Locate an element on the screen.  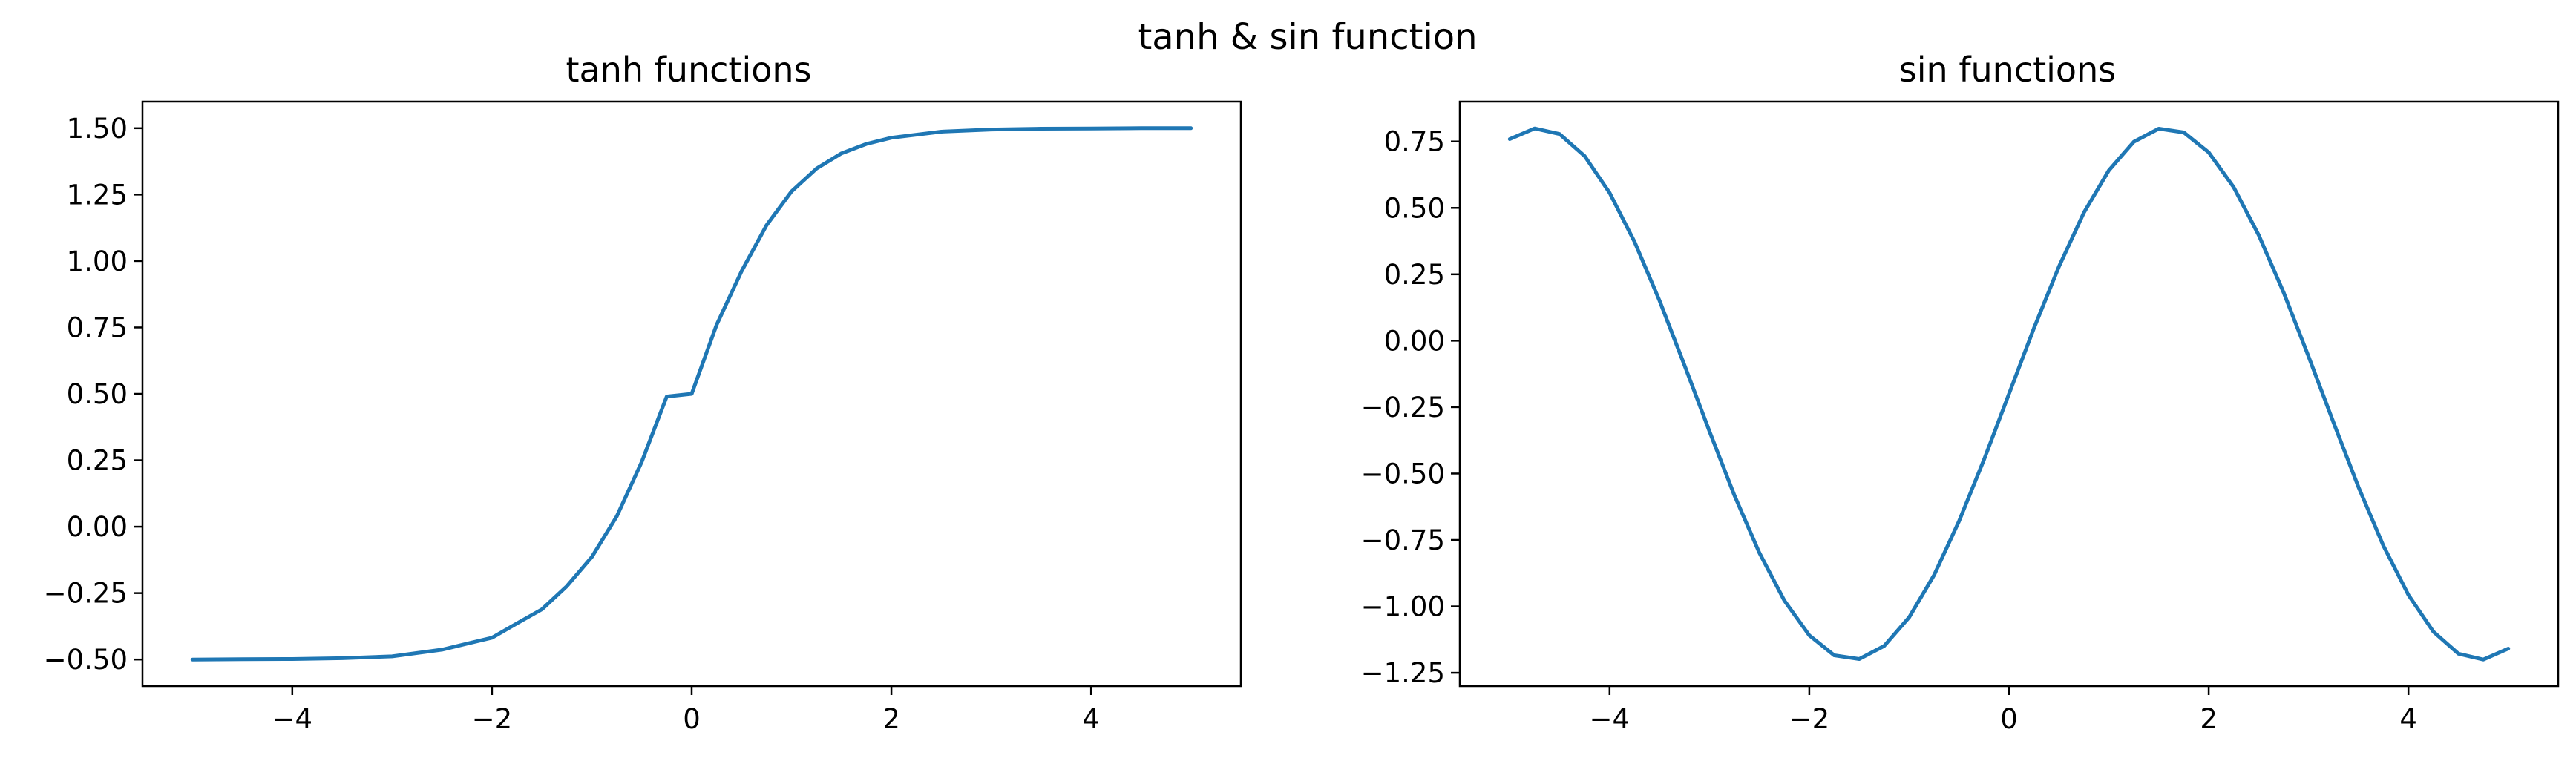
tanh-y-tick-label: 1.50 is located at coordinates (97, 129).